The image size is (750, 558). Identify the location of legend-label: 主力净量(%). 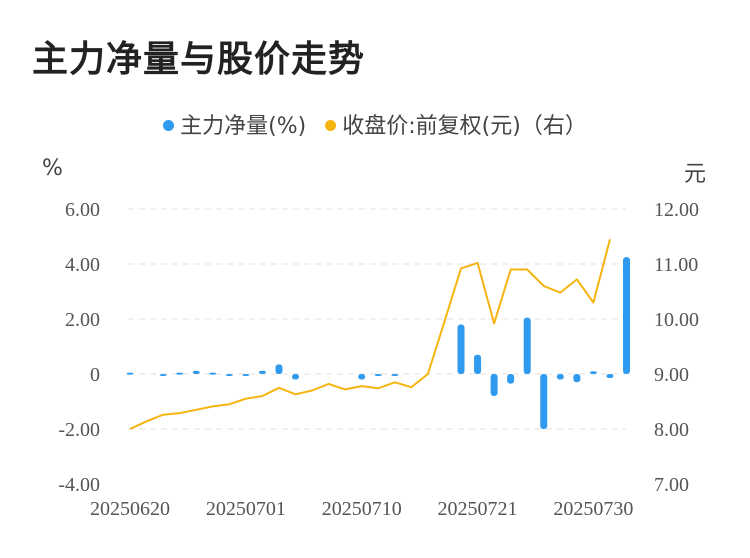
(243, 126).